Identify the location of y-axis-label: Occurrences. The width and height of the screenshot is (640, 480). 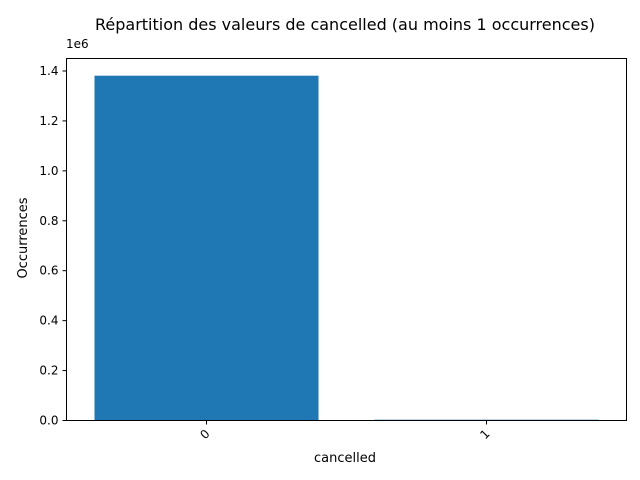
(23, 237).